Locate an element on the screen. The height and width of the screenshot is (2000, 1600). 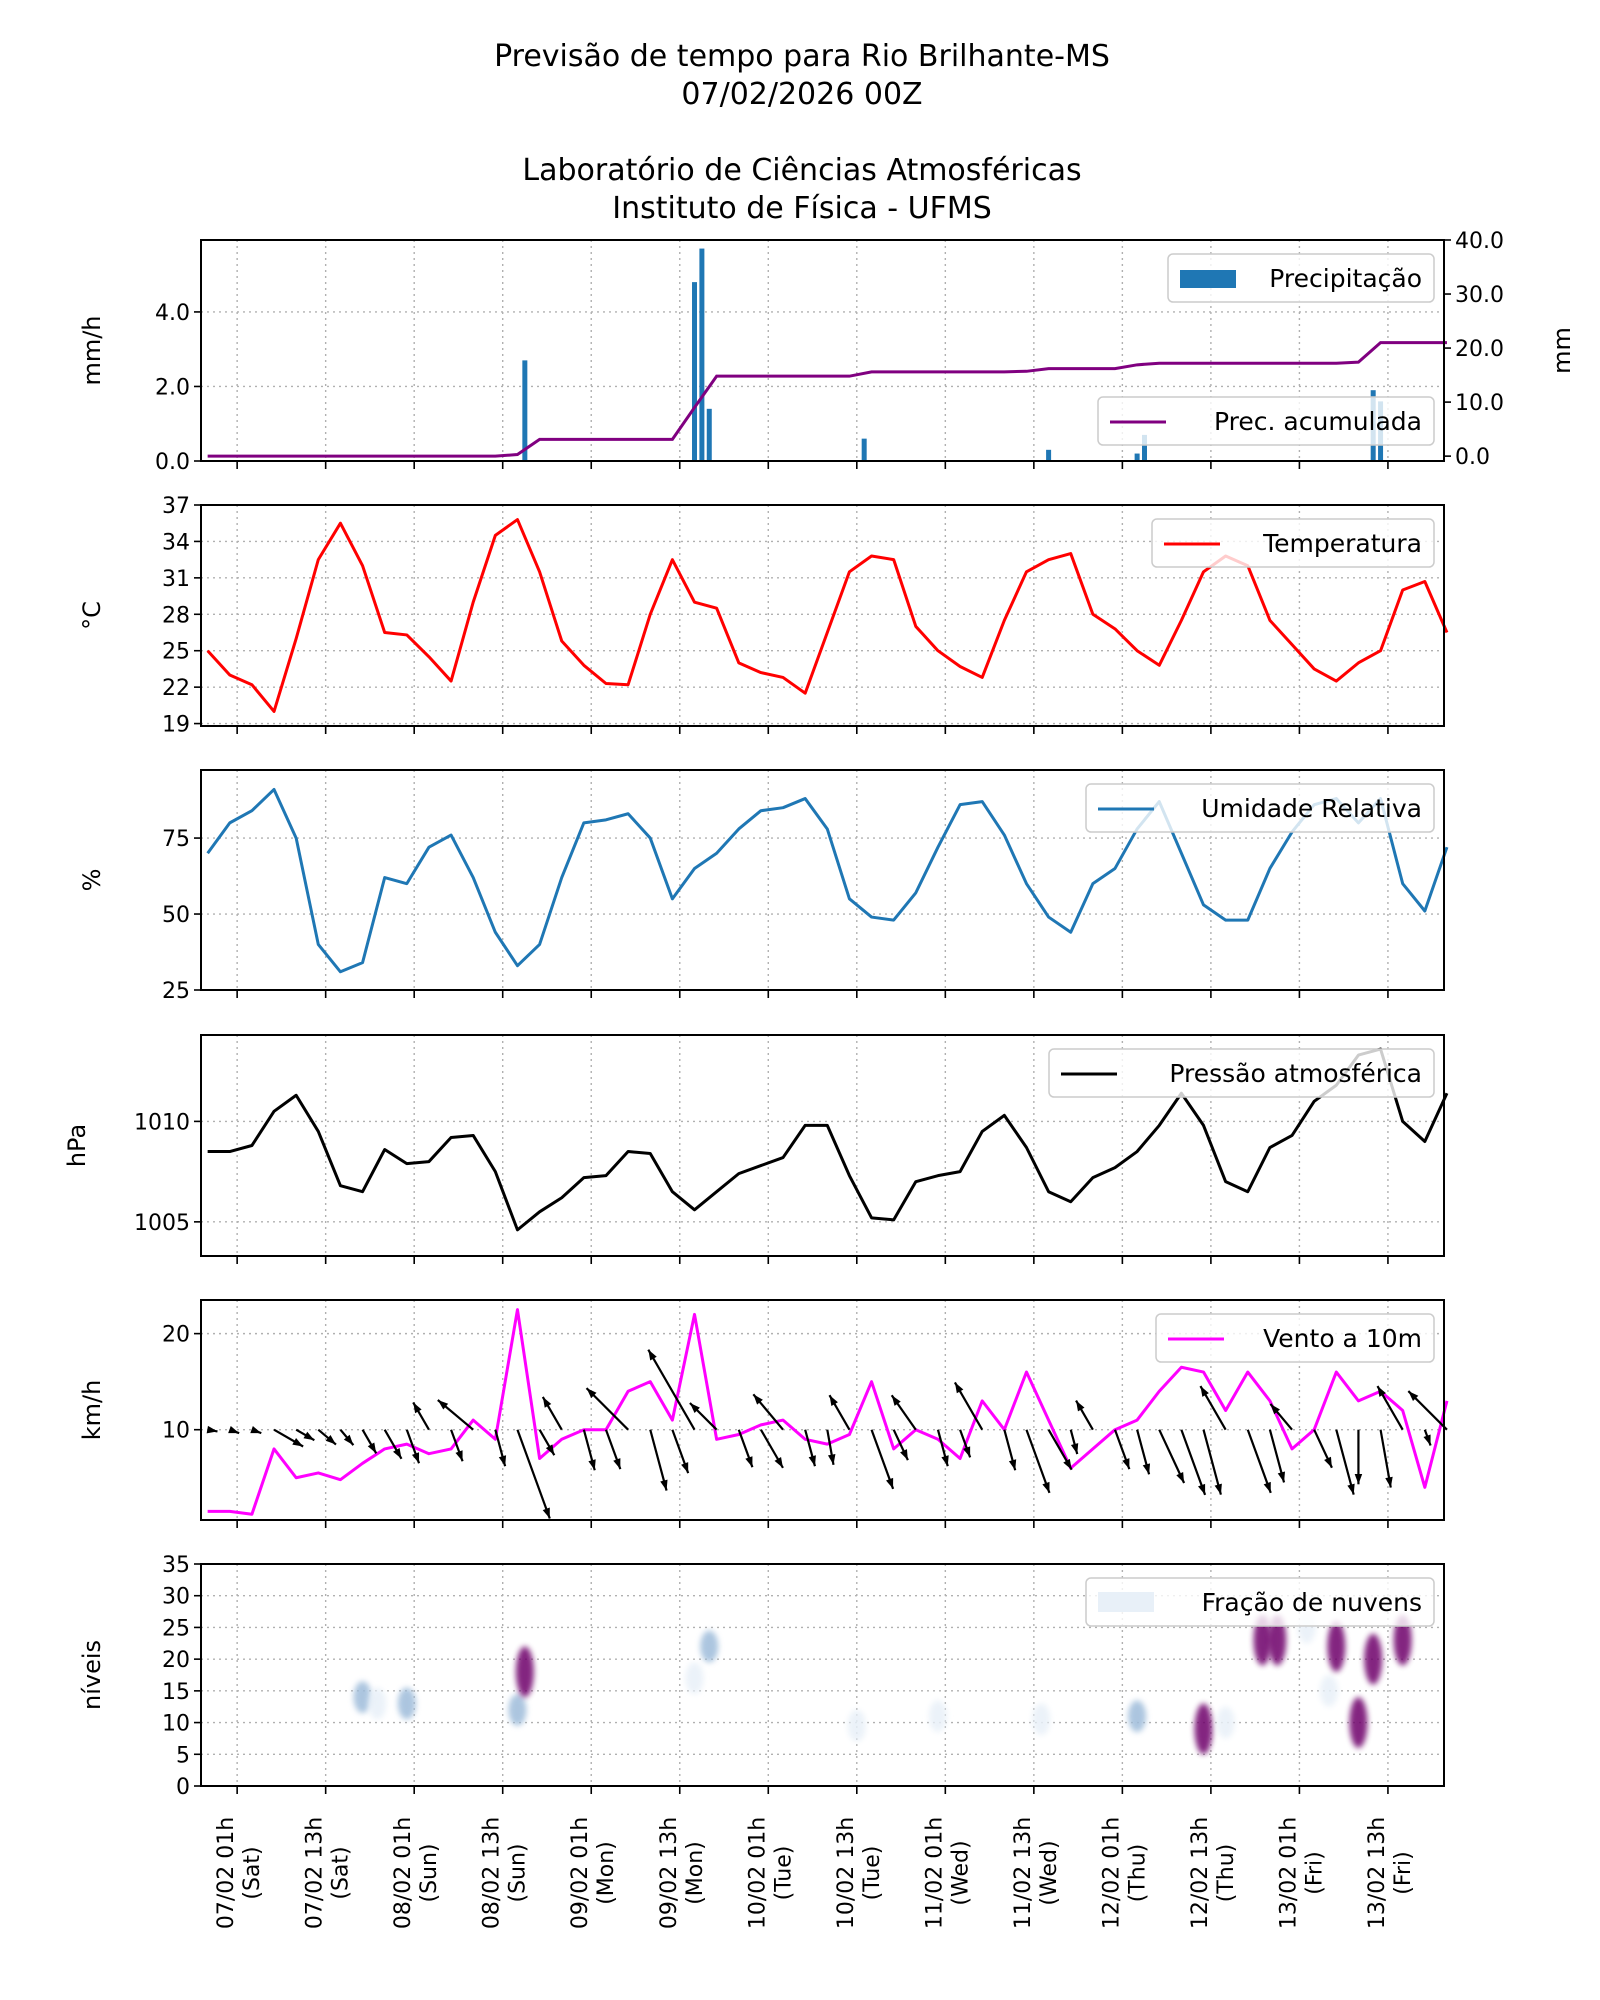
figure-title-line-3: Laboratório de Ciências Atmosféricas is located at coordinates (801, 170).